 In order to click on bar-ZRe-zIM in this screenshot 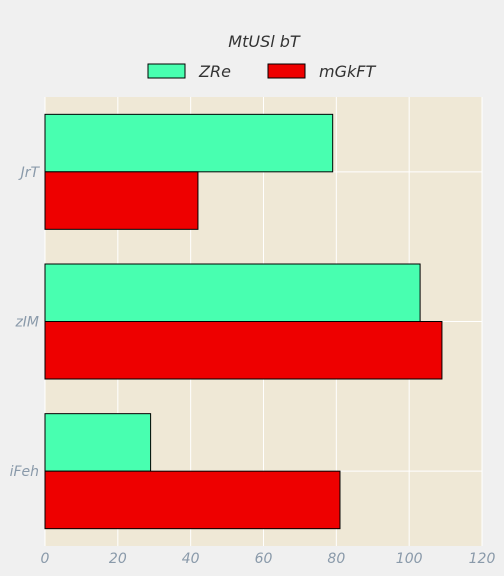, I will do `click(232, 292)`.